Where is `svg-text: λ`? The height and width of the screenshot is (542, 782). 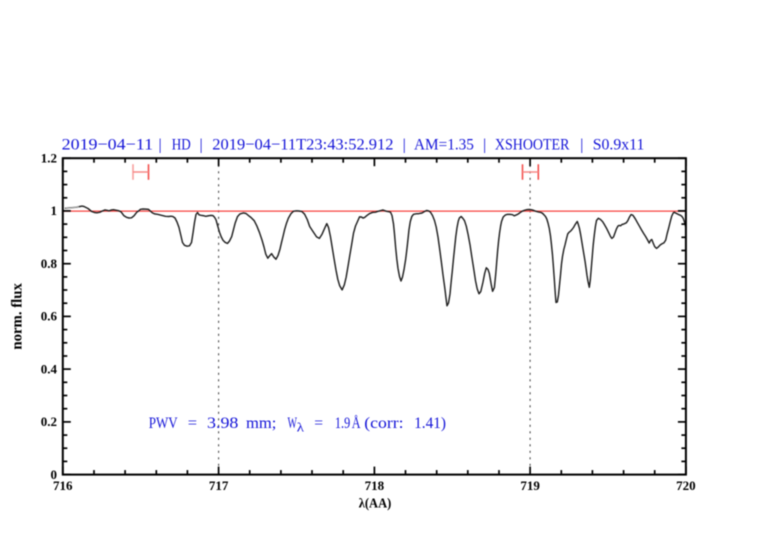 svg-text: λ is located at coordinates (301, 426).